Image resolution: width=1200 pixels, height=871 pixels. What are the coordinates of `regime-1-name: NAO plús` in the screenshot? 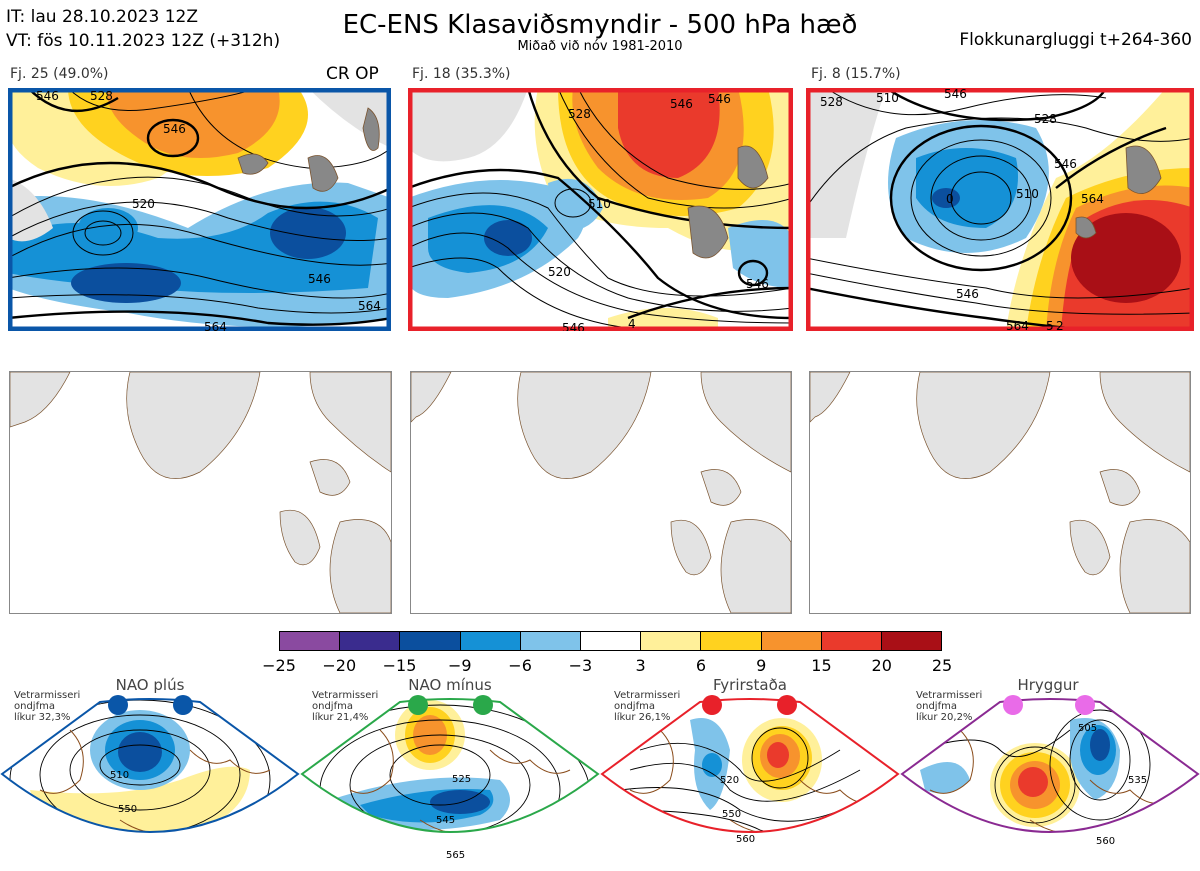 It's located at (150, 685).